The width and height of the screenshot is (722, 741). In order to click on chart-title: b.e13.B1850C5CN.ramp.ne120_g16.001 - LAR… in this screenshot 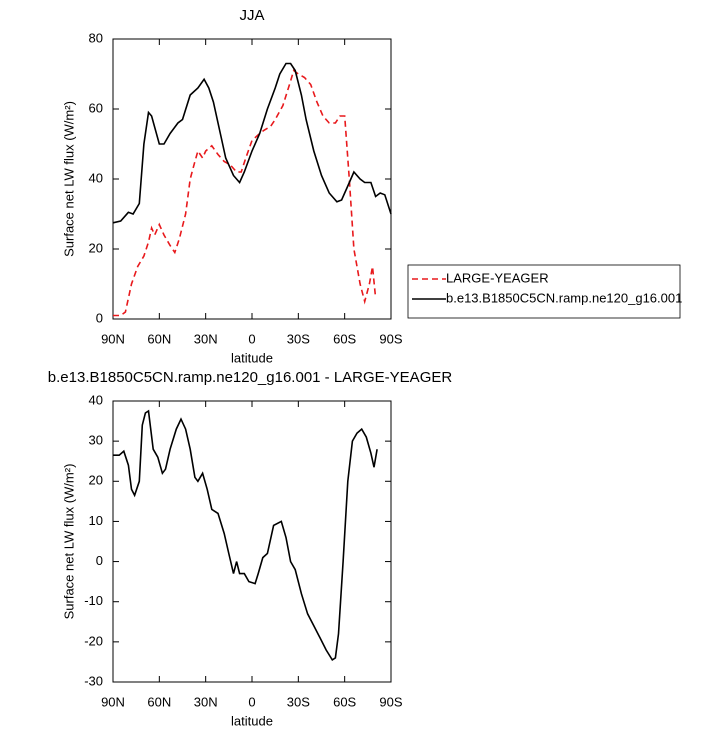, I will do `click(250, 377)`.